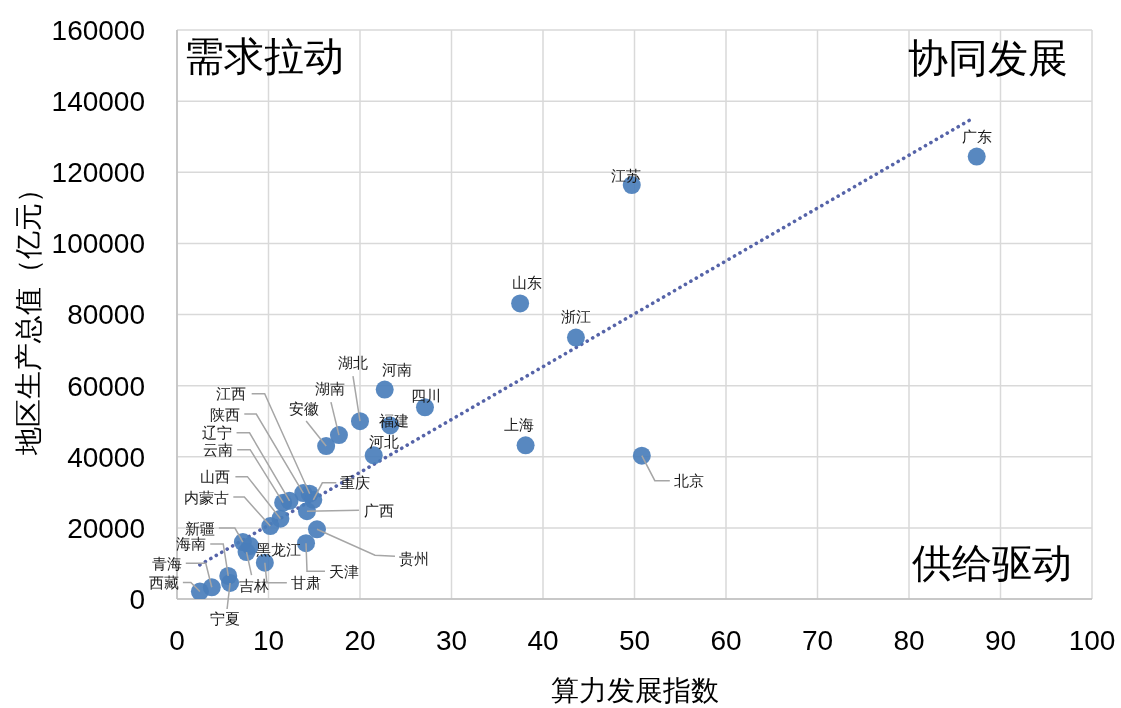 This screenshot has height=708, width=1121. Describe the element at coordinates (425, 395) in the screenshot. I see `series-label: 四川` at that location.